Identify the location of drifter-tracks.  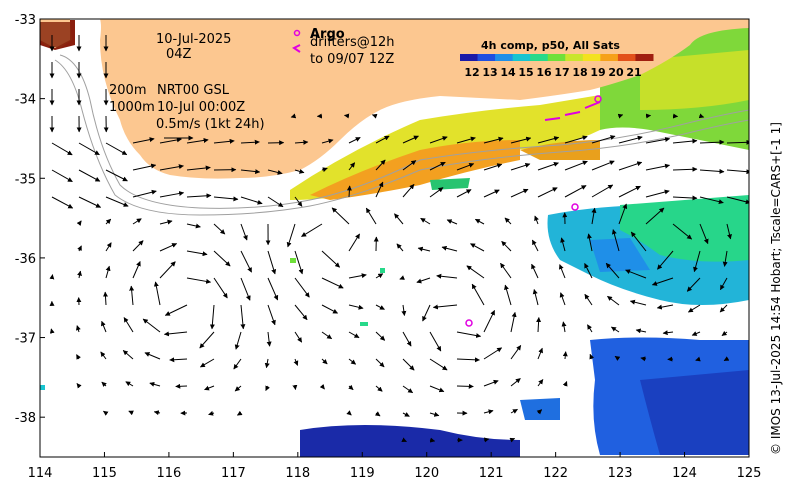
(572, 111).